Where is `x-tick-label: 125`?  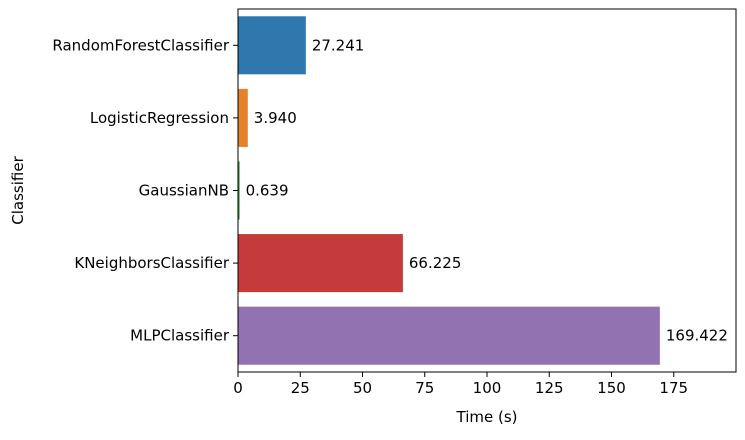
x-tick-label: 125 is located at coordinates (549, 388).